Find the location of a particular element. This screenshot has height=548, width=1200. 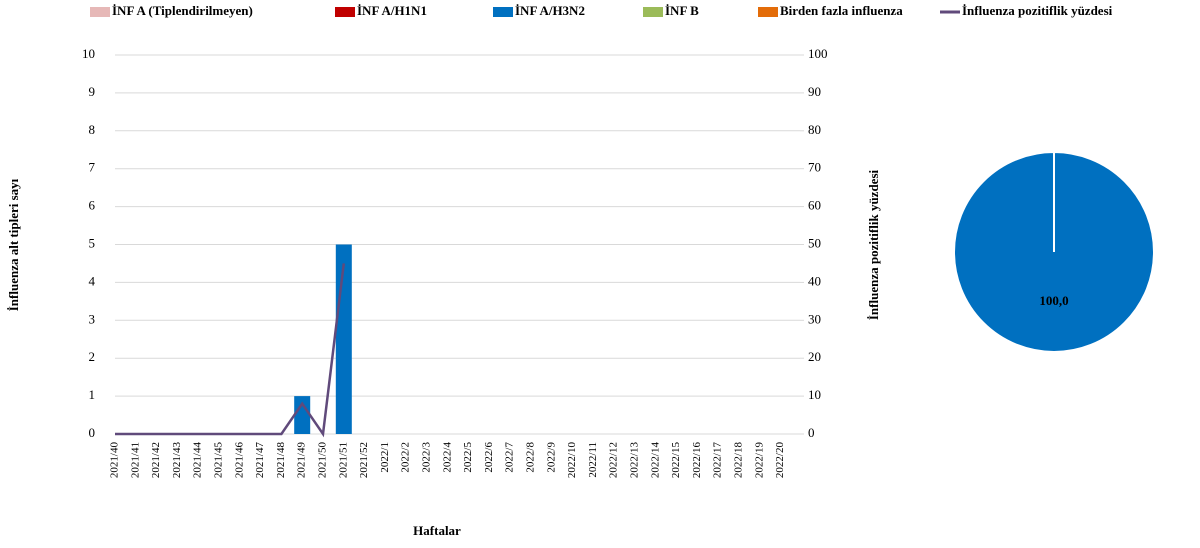

pie-slice is located at coordinates (1054, 252).